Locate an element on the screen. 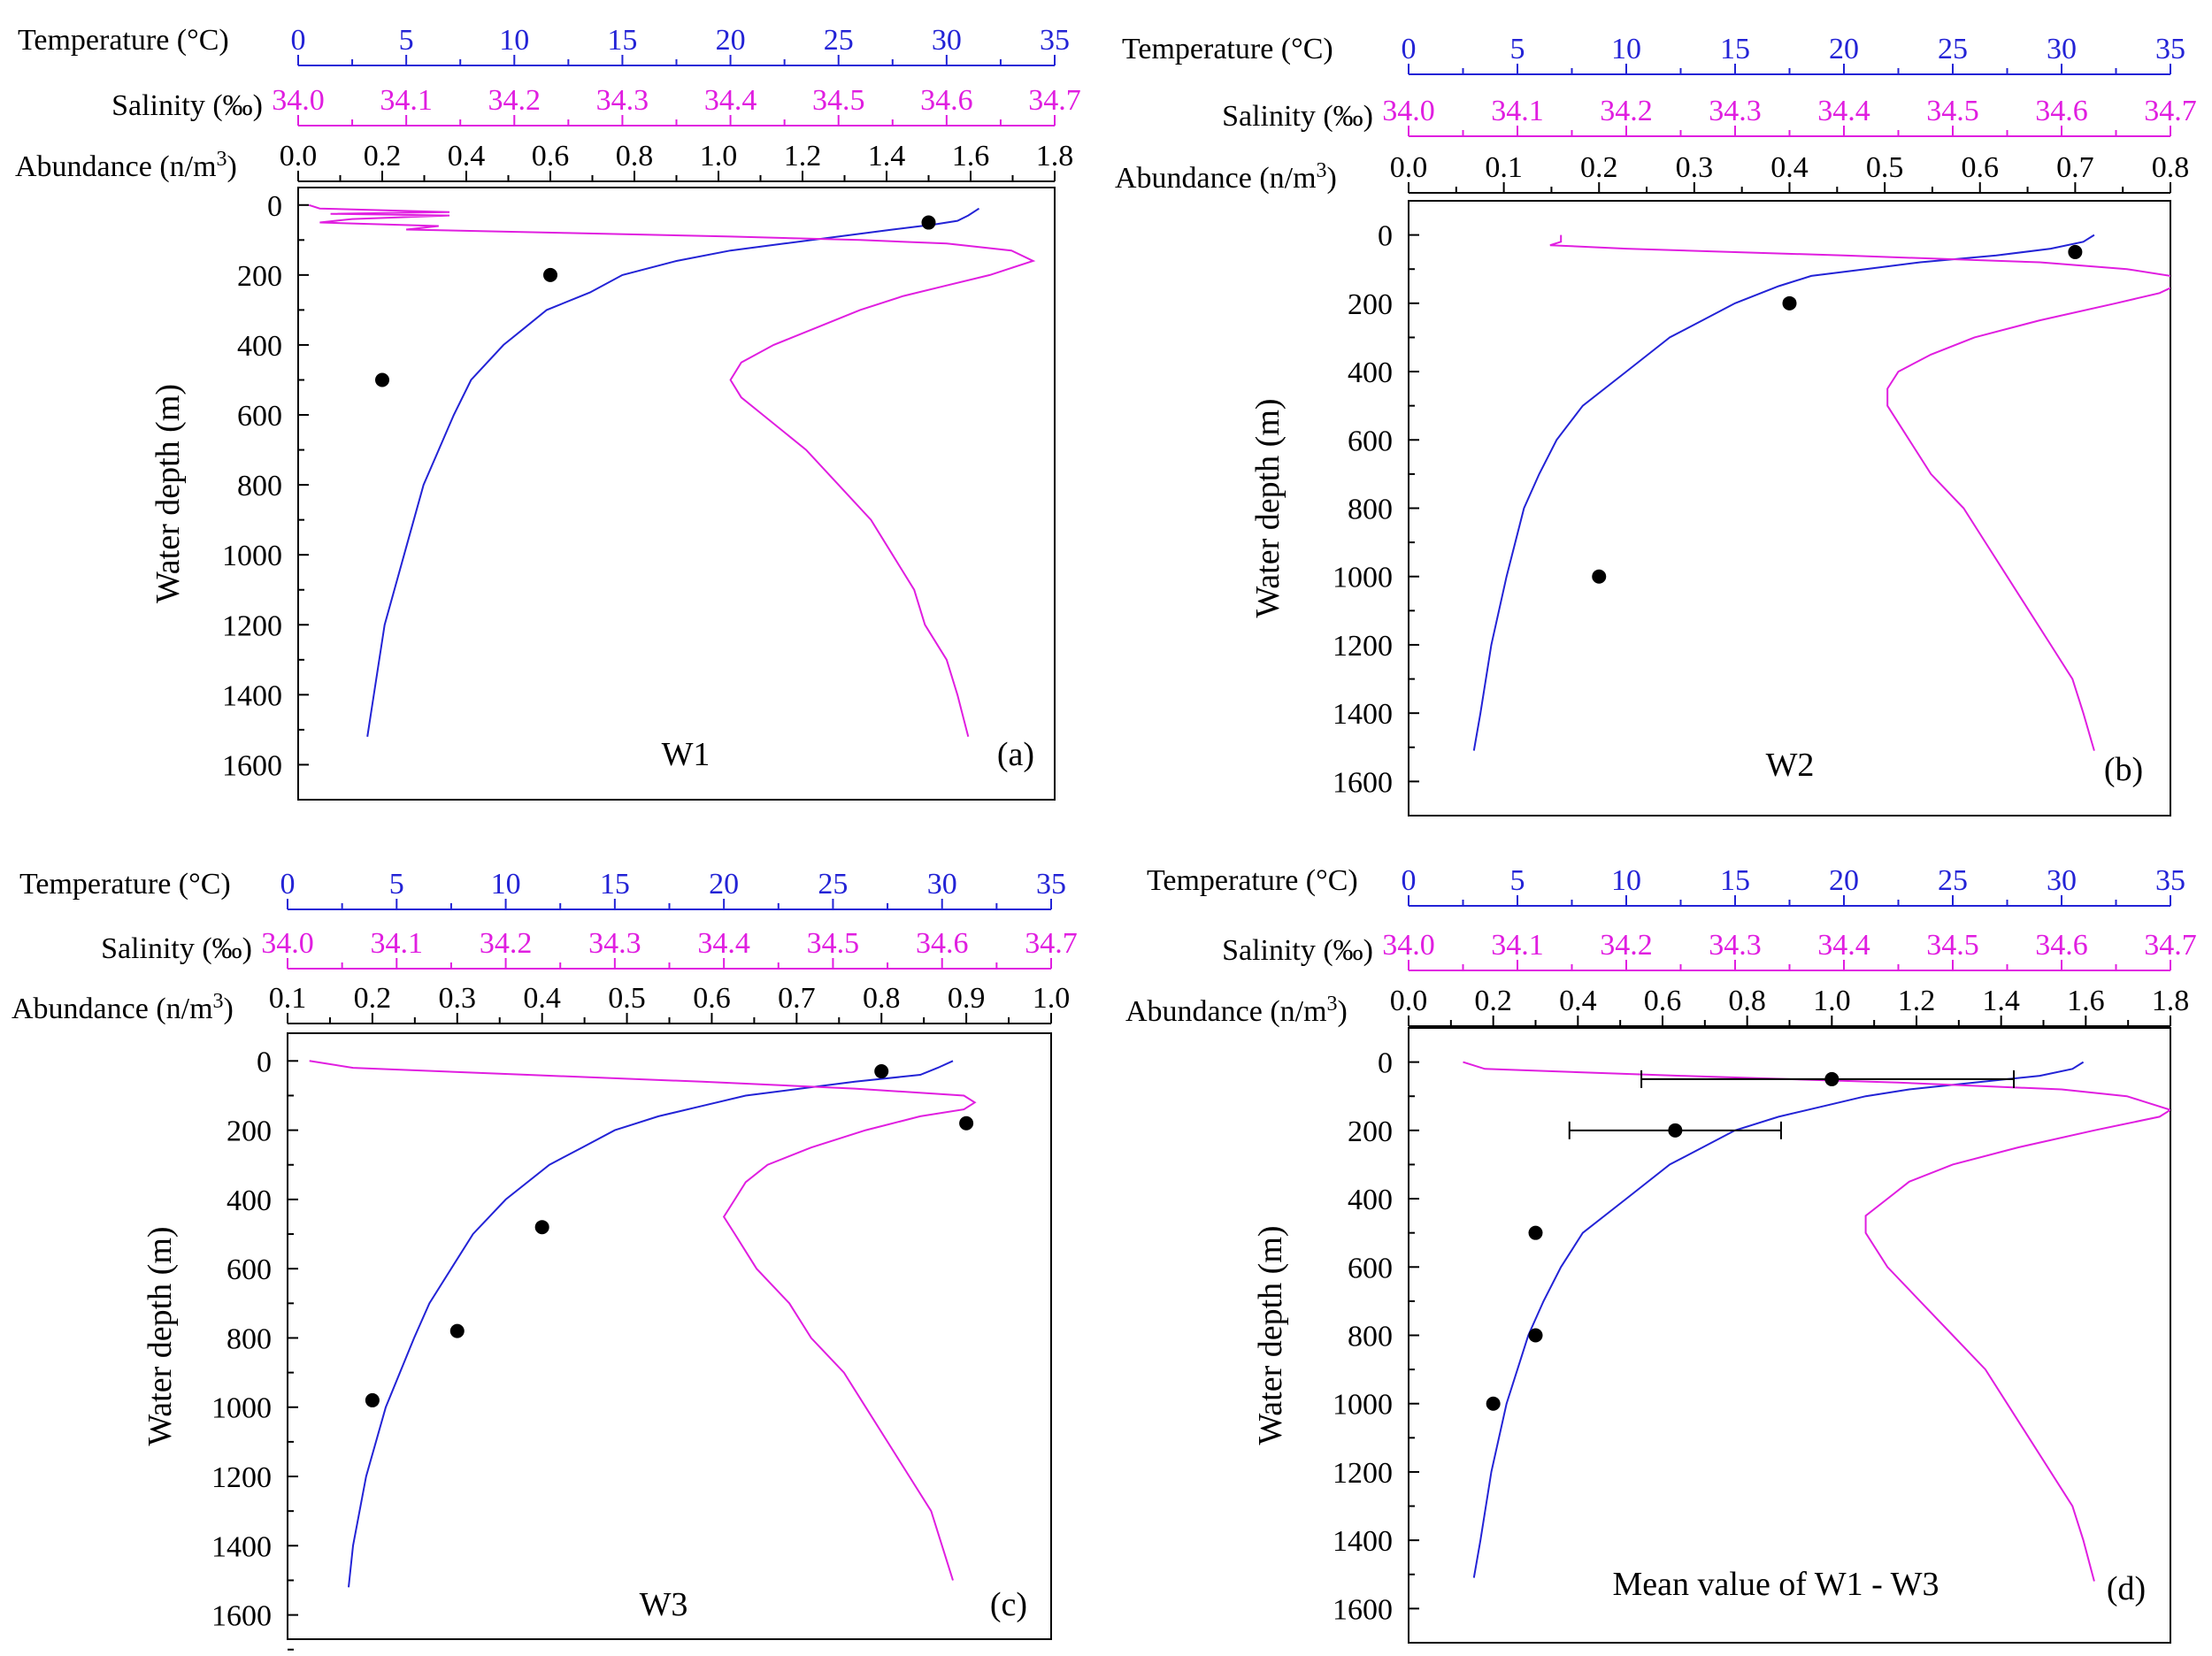 This screenshot has width=2212, height=1656. temperature-tick-label: 5 is located at coordinates (1518, 49).